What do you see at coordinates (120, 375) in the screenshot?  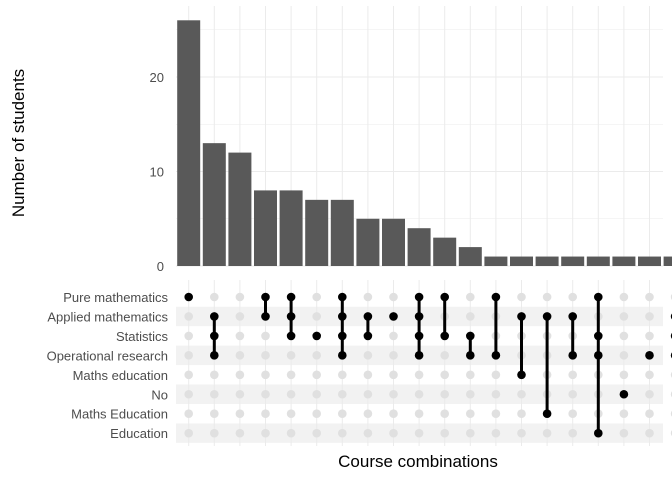 I see `set-label: Maths education` at bounding box center [120, 375].